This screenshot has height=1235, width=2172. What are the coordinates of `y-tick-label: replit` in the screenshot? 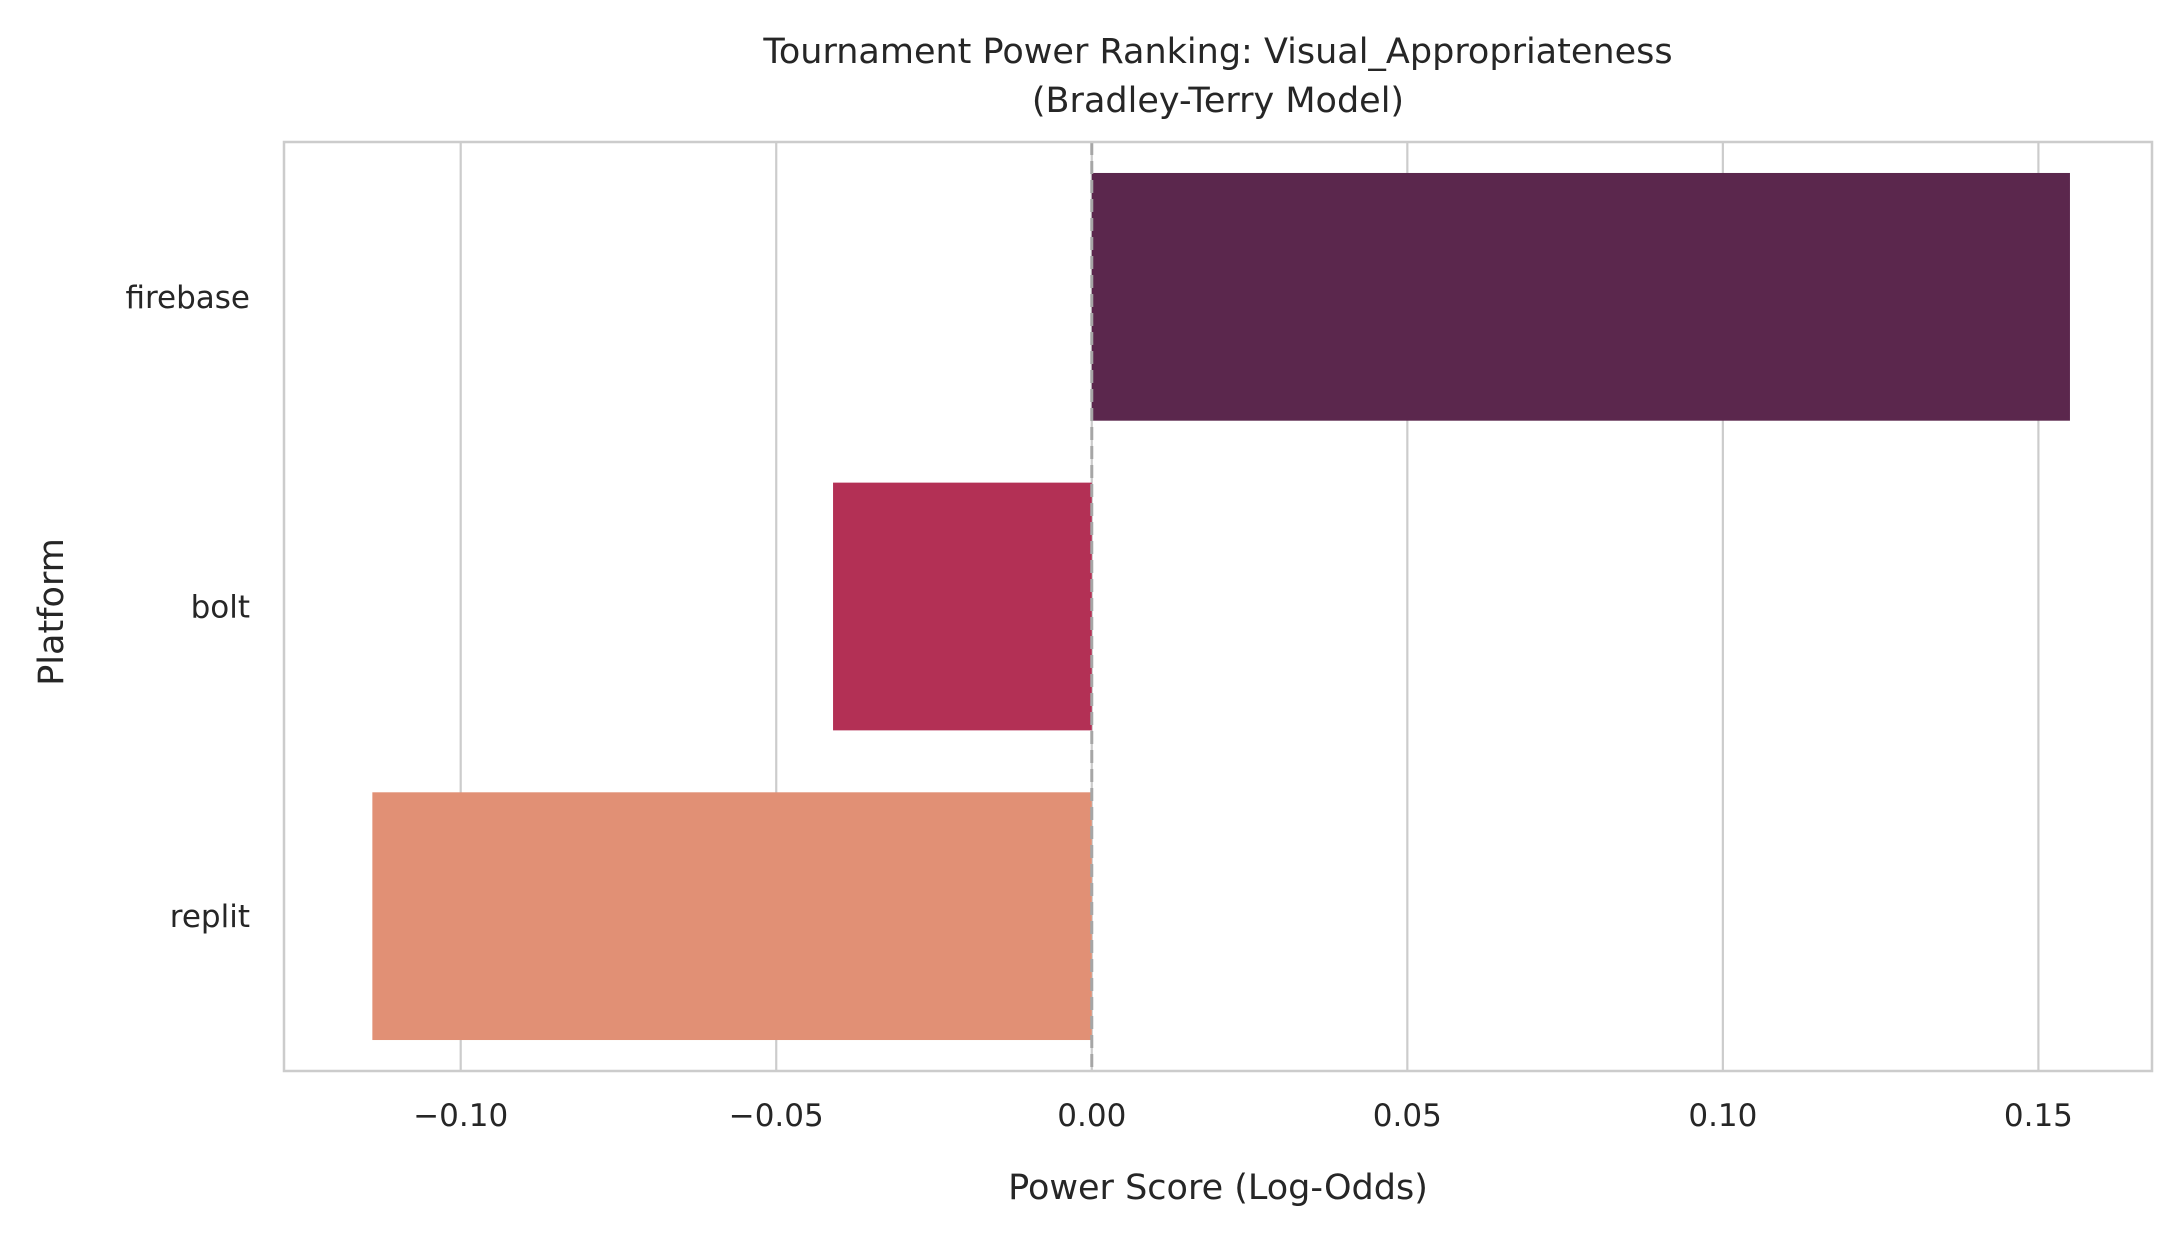 It's located at (210, 917).